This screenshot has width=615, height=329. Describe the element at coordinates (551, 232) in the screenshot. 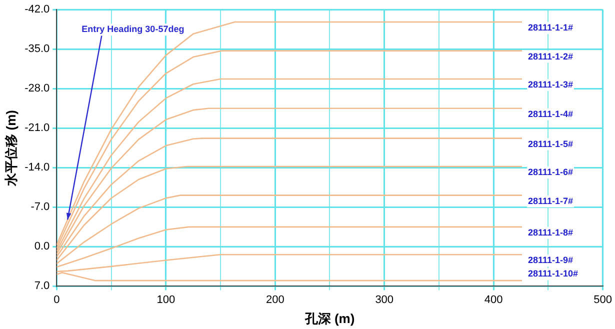

I see `series-label: 28111-1-8#` at that location.